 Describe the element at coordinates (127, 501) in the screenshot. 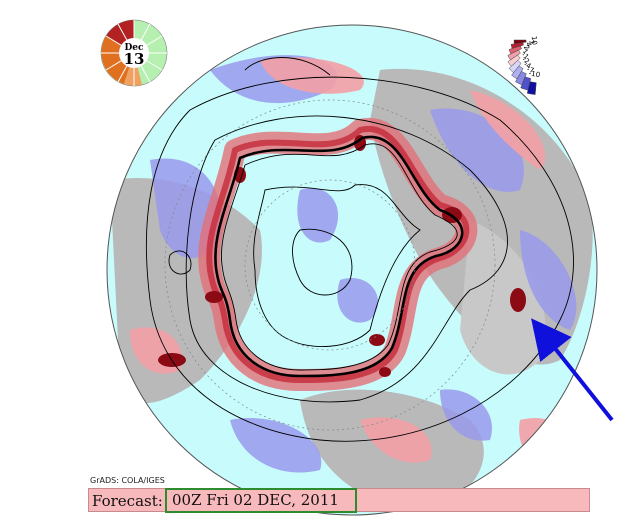

I see `forecast-label: Forecast:` at that location.